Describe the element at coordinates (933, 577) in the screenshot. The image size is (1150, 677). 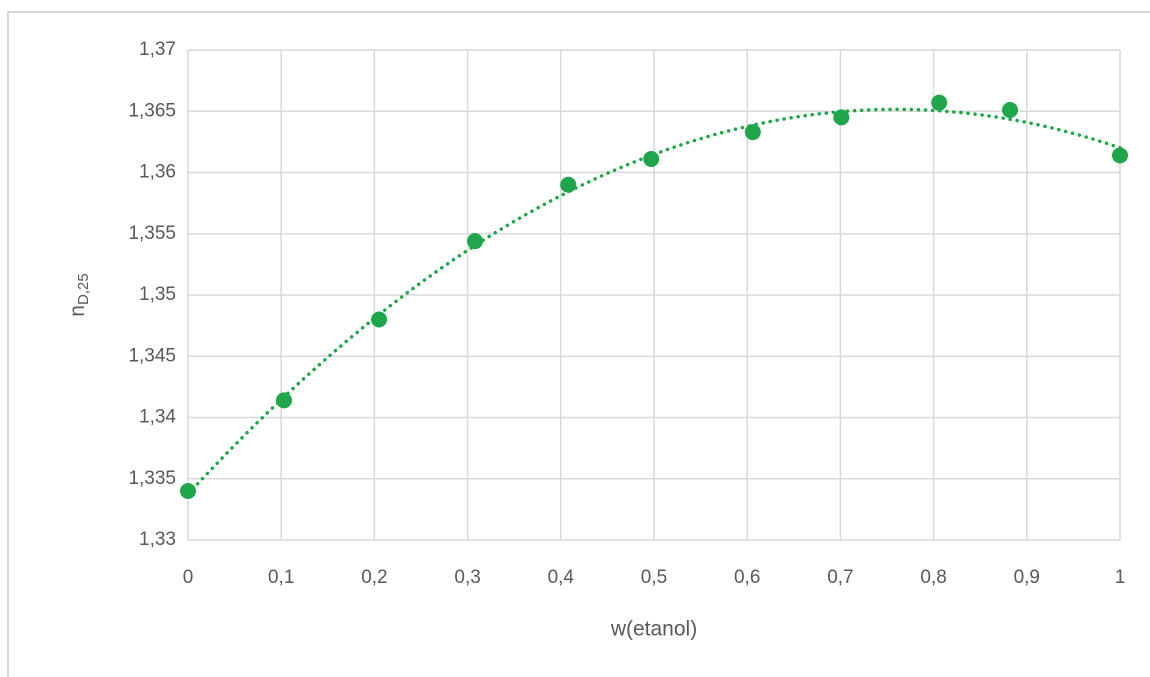
I see `x-tick-label: 0,8` at that location.